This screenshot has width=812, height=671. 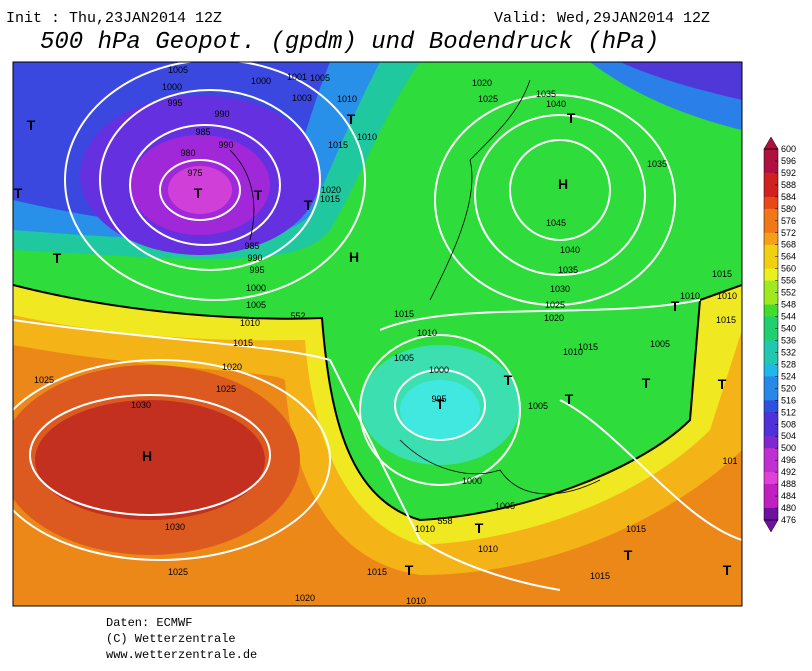 I want to click on colorbar-tick-label: 548, so click(x=788, y=305).